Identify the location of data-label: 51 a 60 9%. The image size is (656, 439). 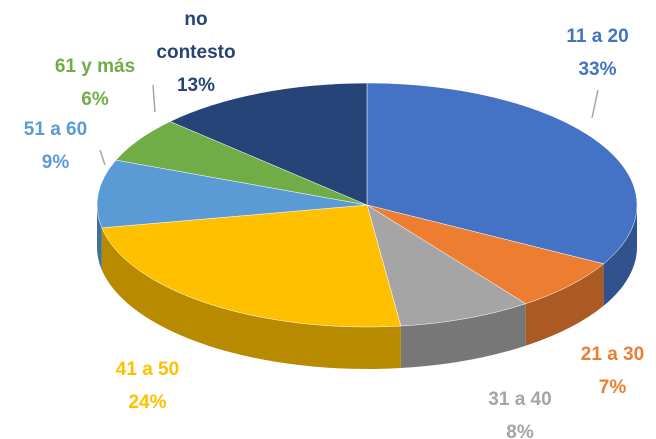
(55, 146).